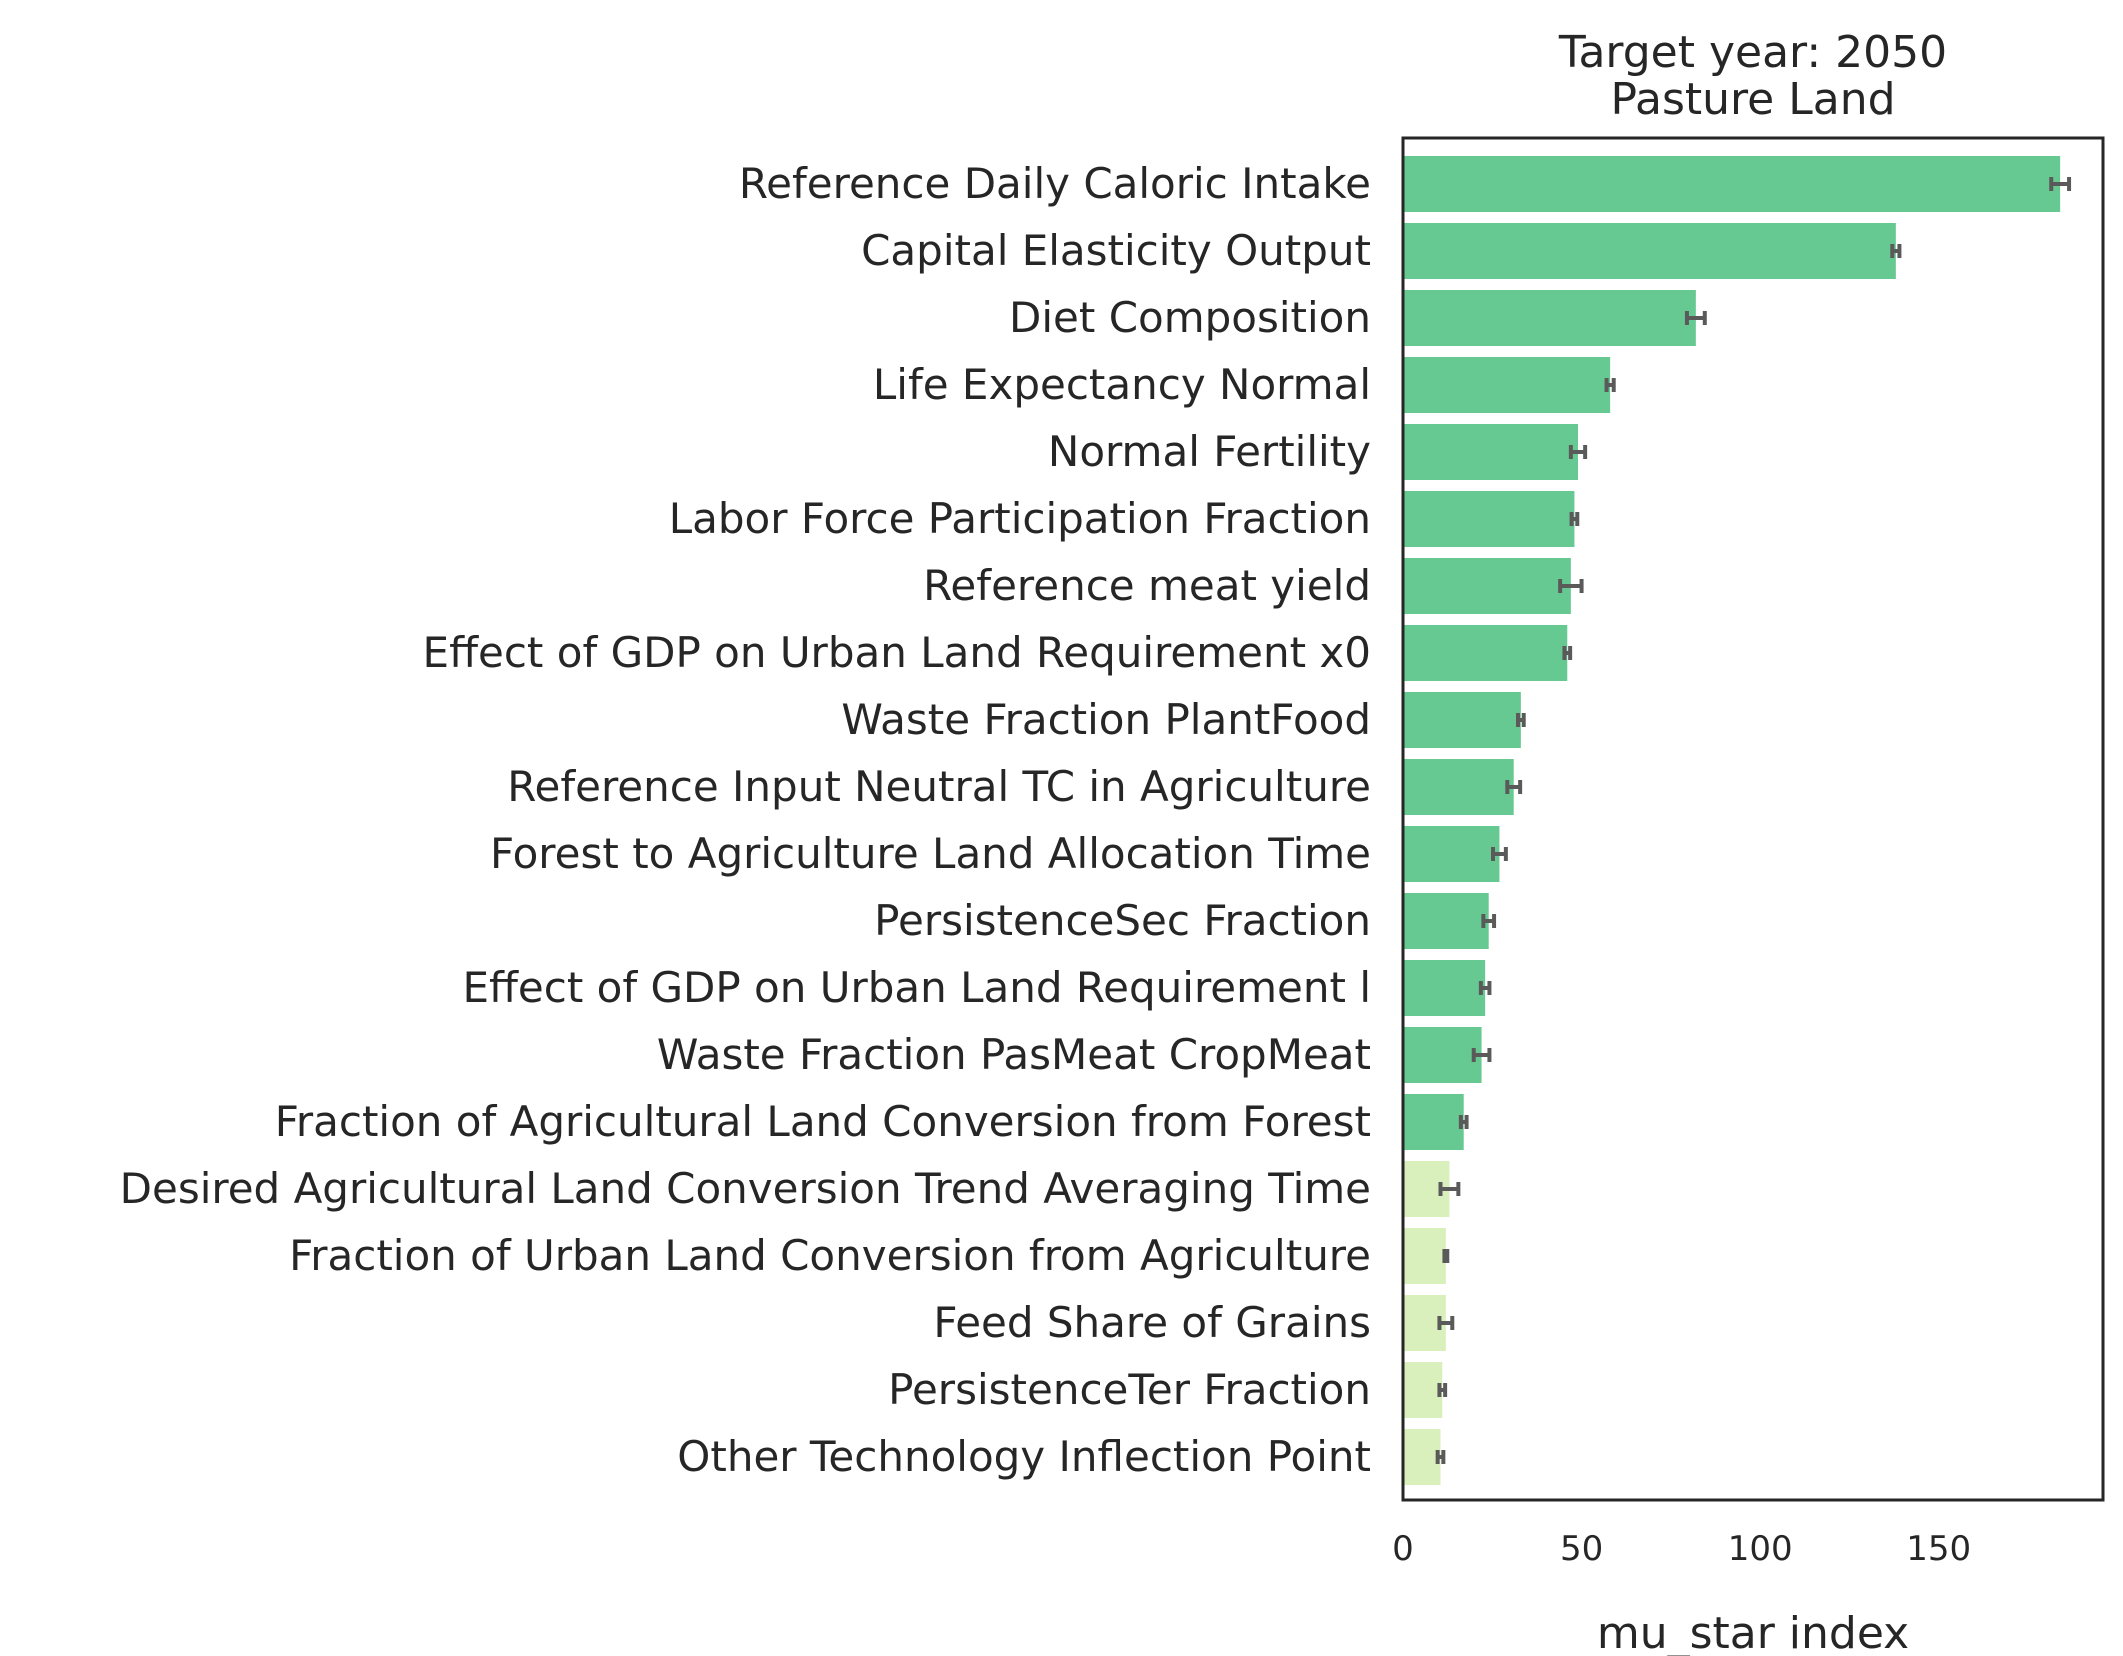 This screenshot has height=1656, width=2123. Describe the element at coordinates (1752, 99) in the screenshot. I see `chart-subtitle: Pasture Land` at that location.